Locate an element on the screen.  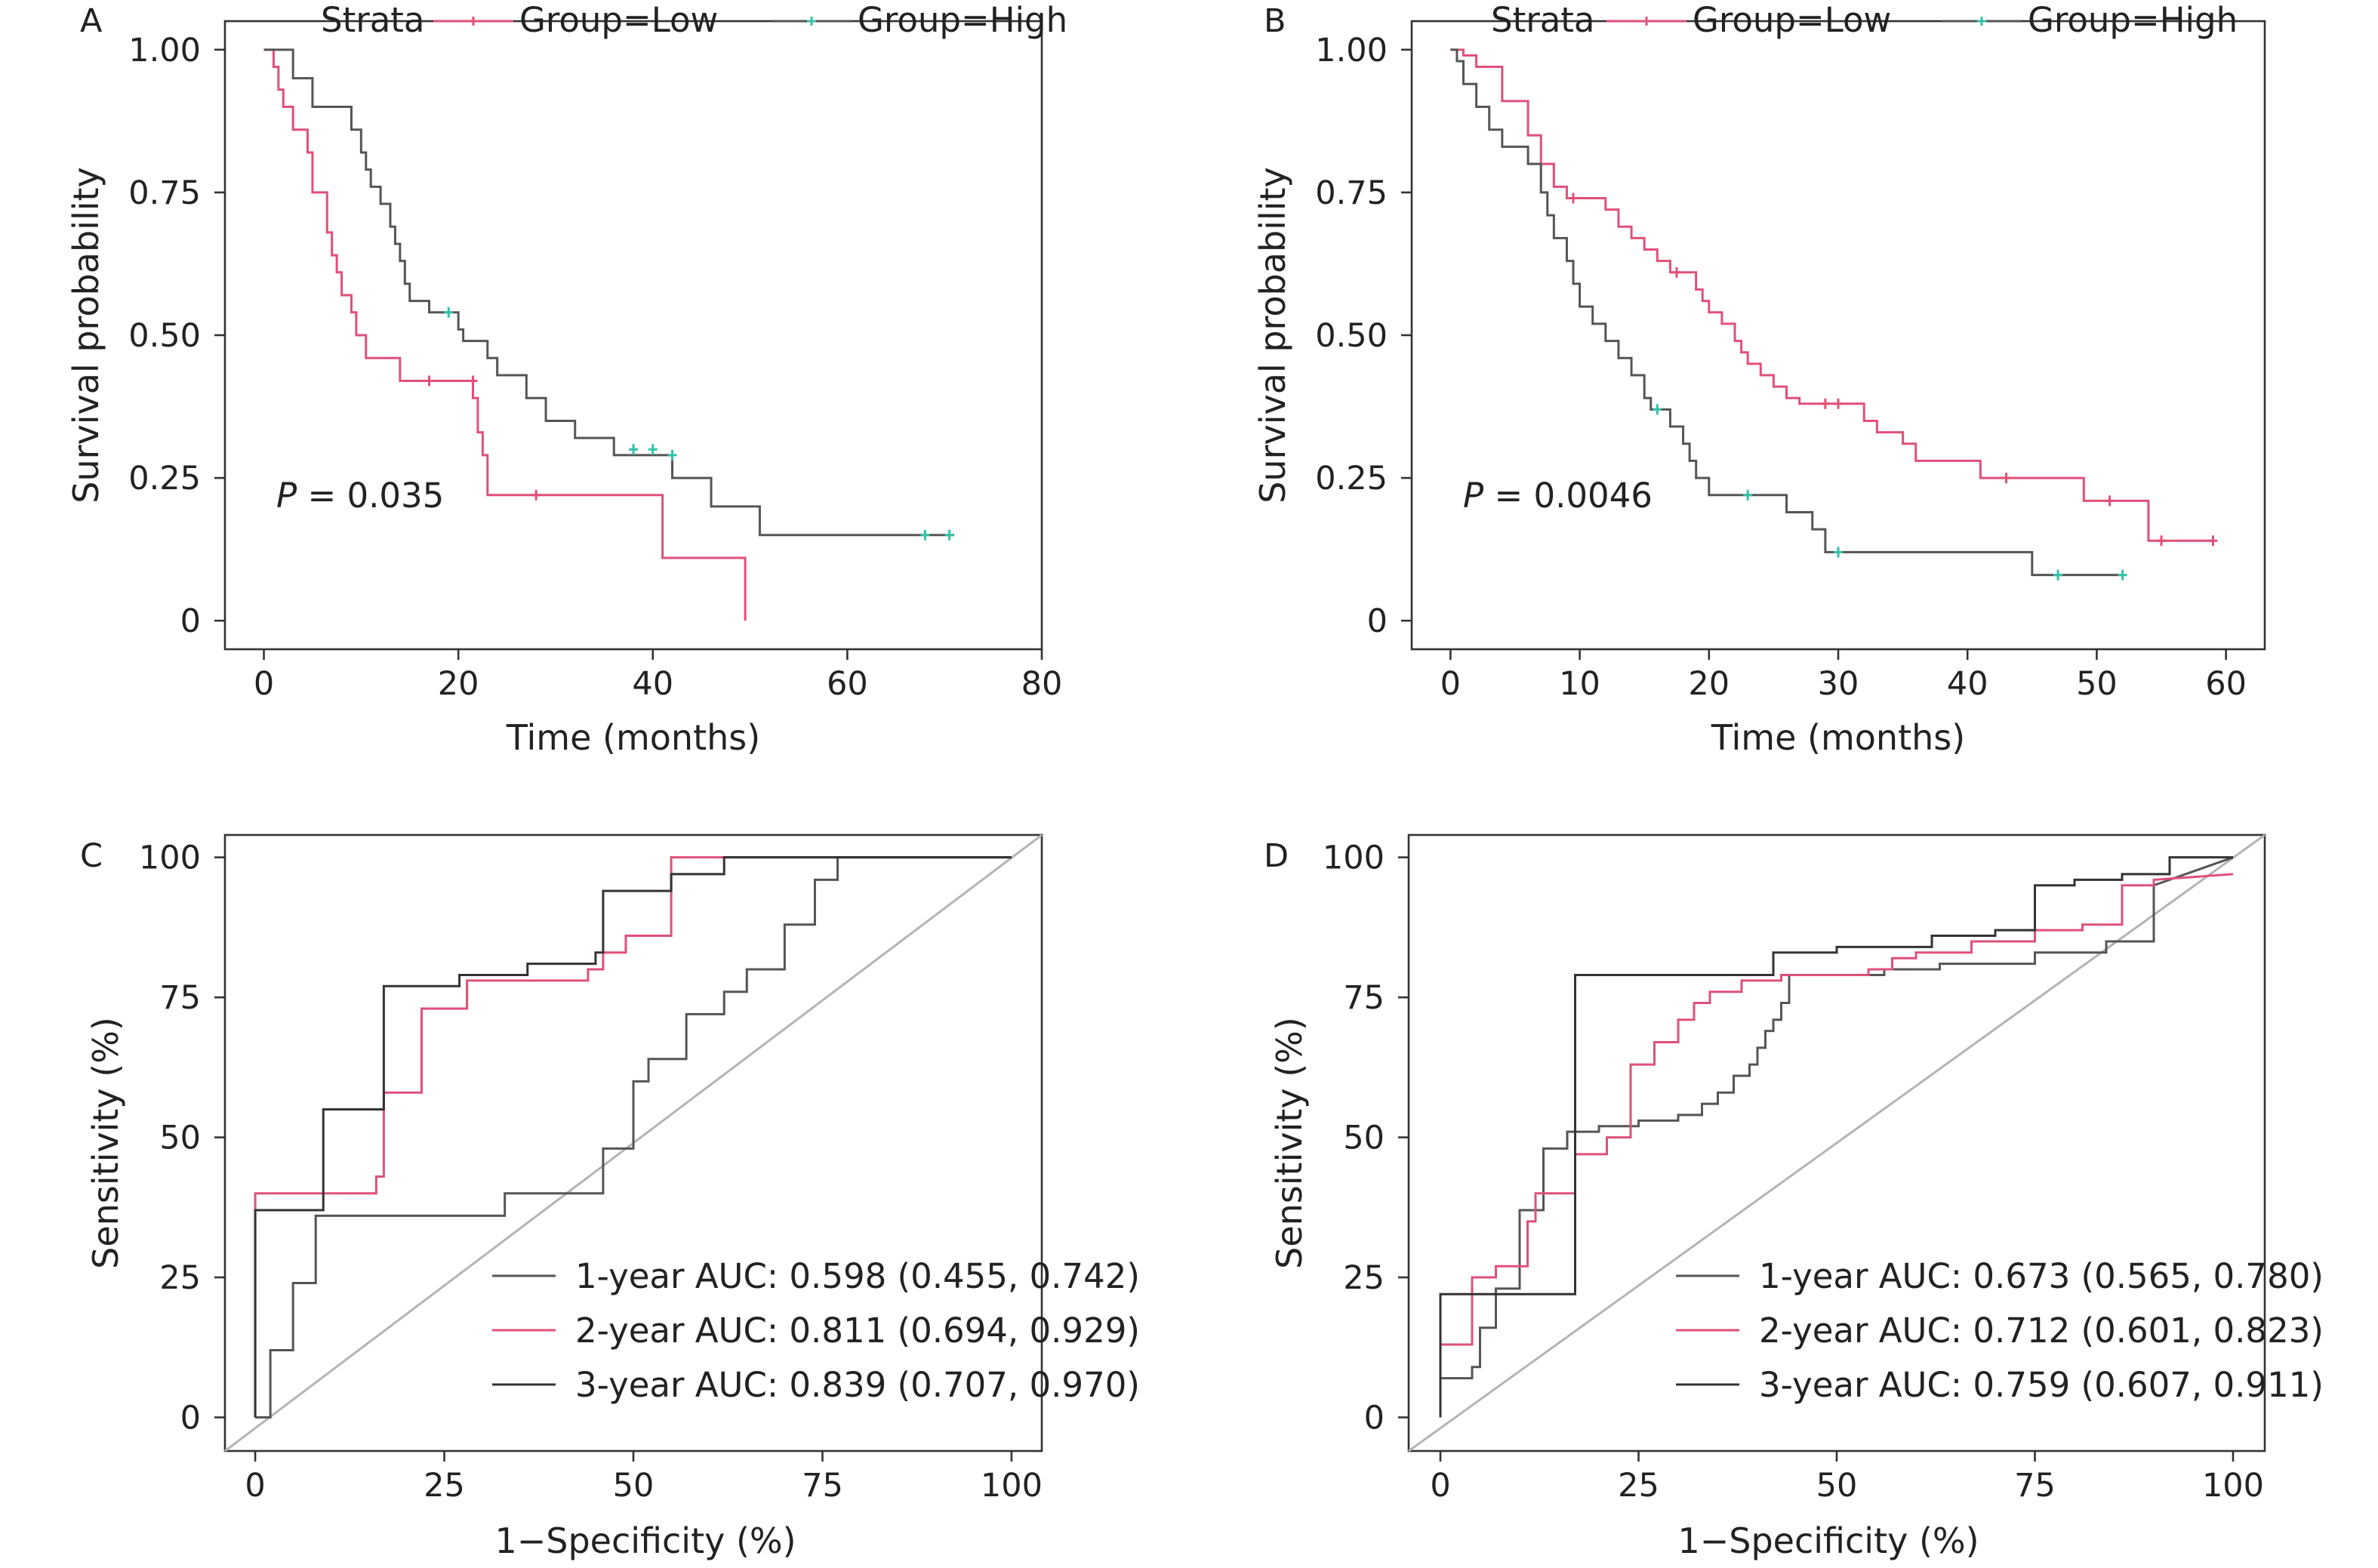
x-axis-title-a: Time (months) is located at coordinates (633, 737).